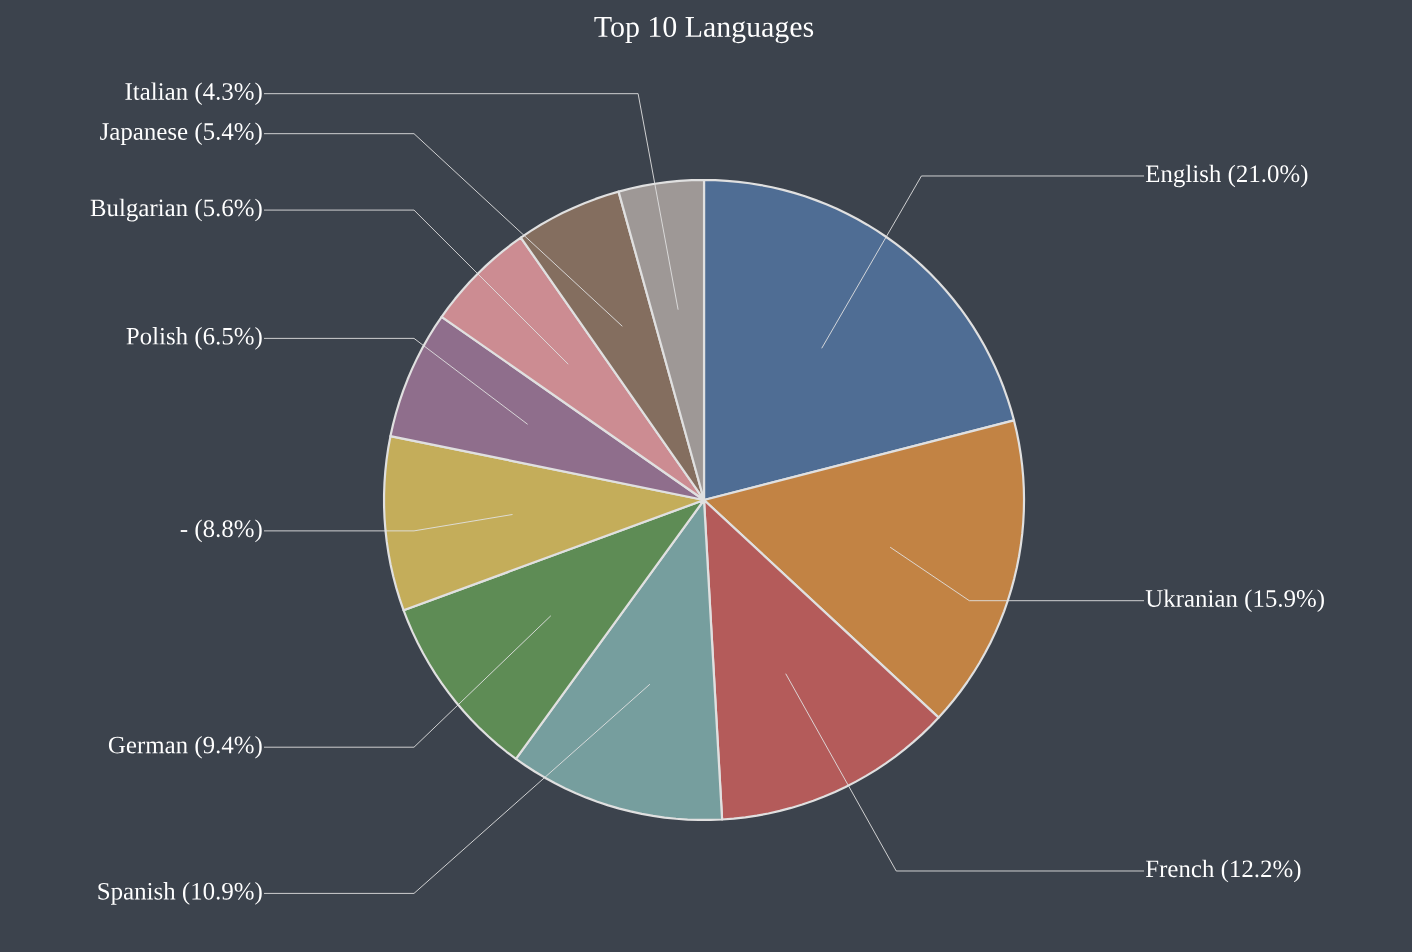 Image resolution: width=1412 pixels, height=952 pixels. What do you see at coordinates (1284, 600) in the screenshot?
I see `data-label: (15.9%)` at bounding box center [1284, 600].